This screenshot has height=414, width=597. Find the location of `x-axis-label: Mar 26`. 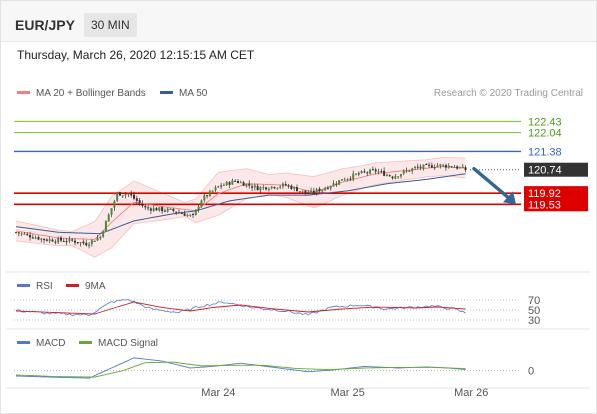

x-axis-label: Mar 26 is located at coordinates (471, 393).